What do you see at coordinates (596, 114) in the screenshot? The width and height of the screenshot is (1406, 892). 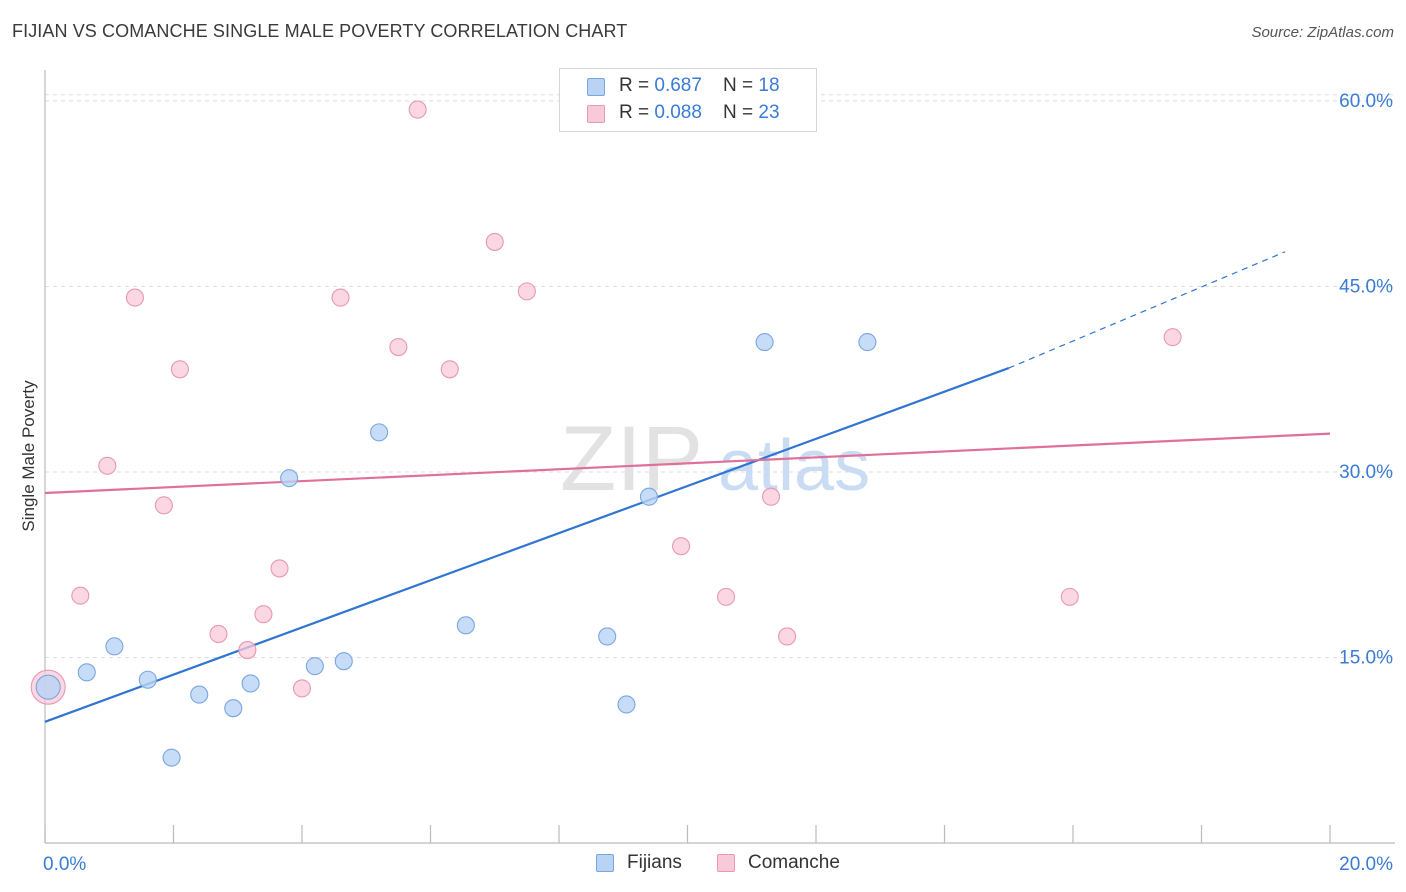 I see `legend-swatch-pink` at bounding box center [596, 114].